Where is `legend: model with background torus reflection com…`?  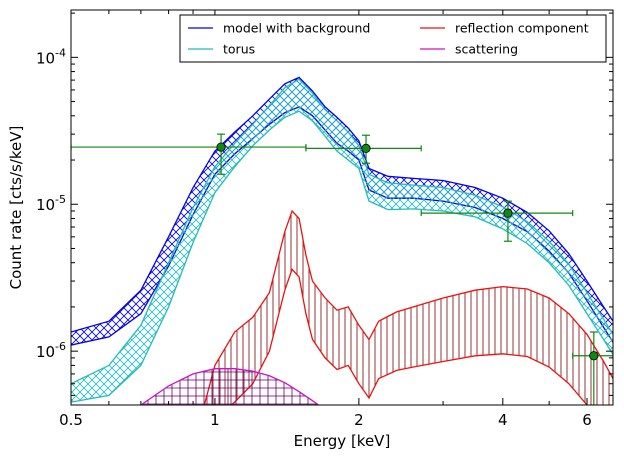 legend: model with background torus reflection com… is located at coordinates (393, 38).